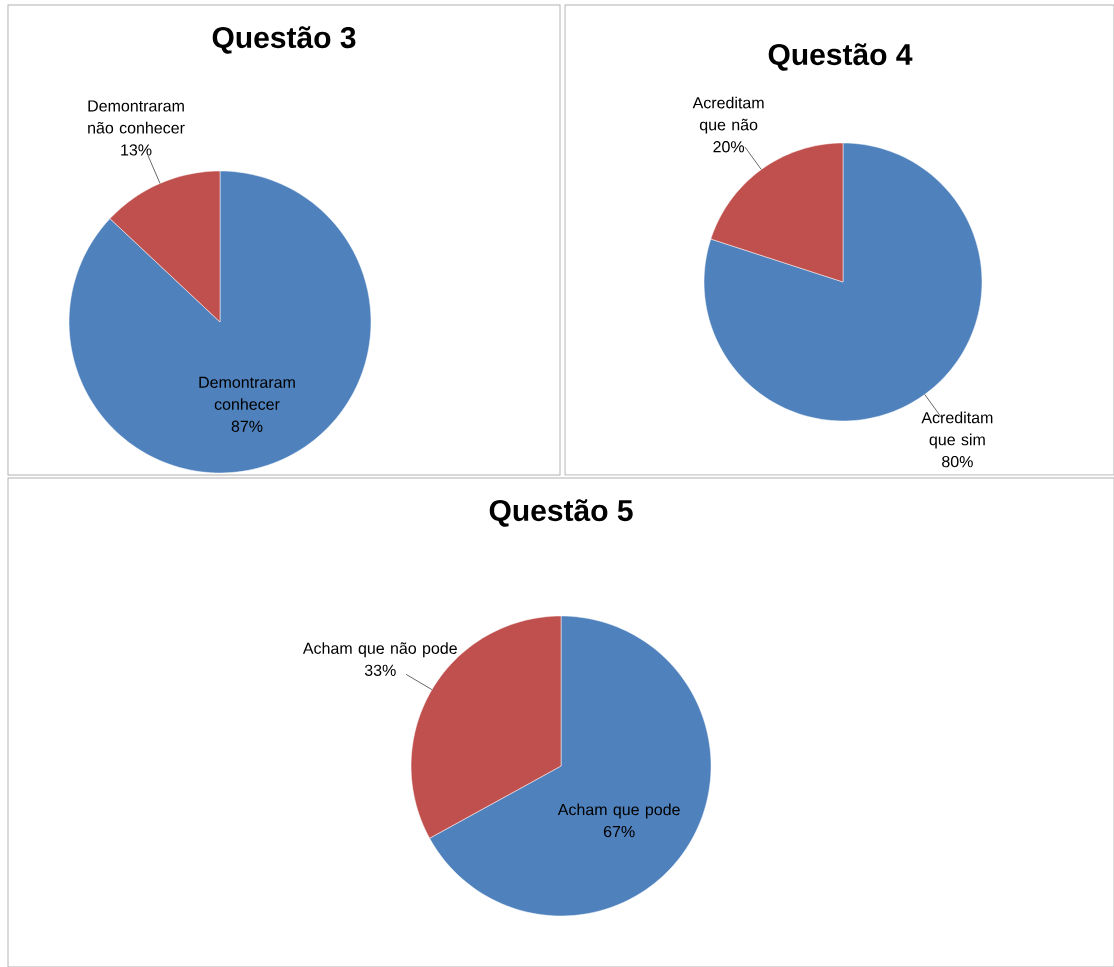 This screenshot has height=967, width=1114. What do you see at coordinates (561, 513) in the screenshot?
I see `chart-title: Questão 5` at bounding box center [561, 513].